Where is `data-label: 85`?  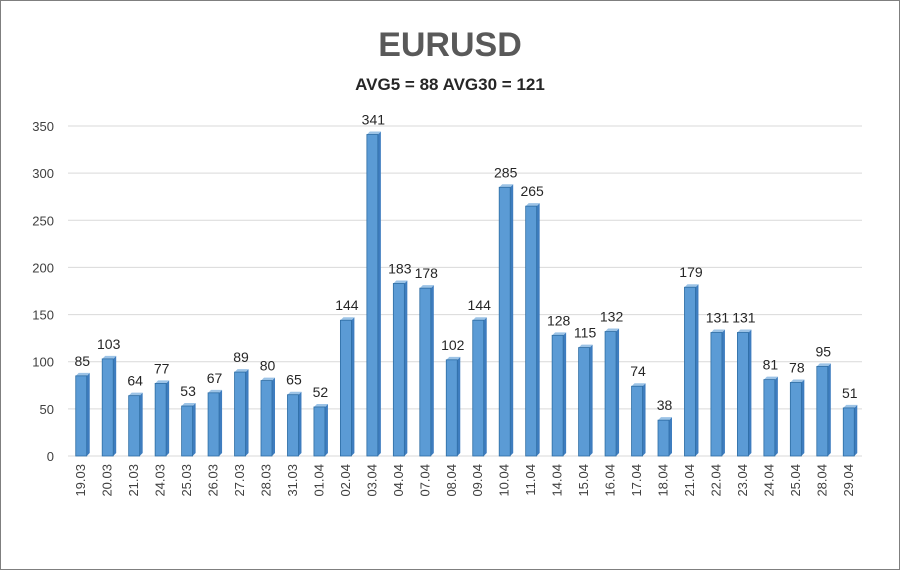
data-label: 85 is located at coordinates (82, 361).